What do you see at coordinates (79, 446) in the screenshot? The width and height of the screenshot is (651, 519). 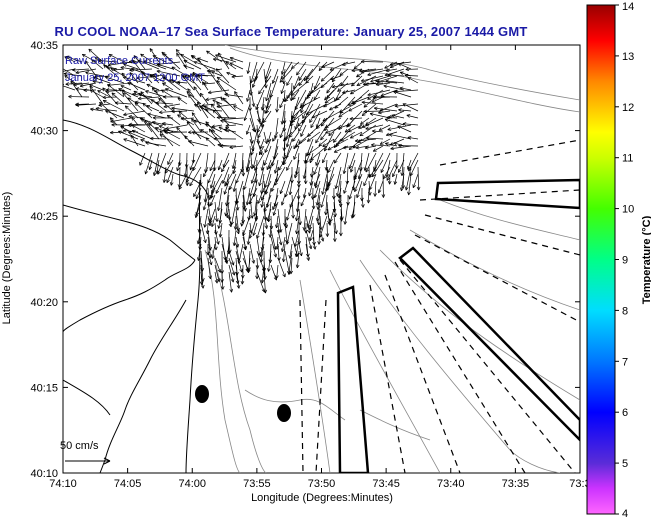 I see `scale-label: 50 cm/s` at bounding box center [79, 446].